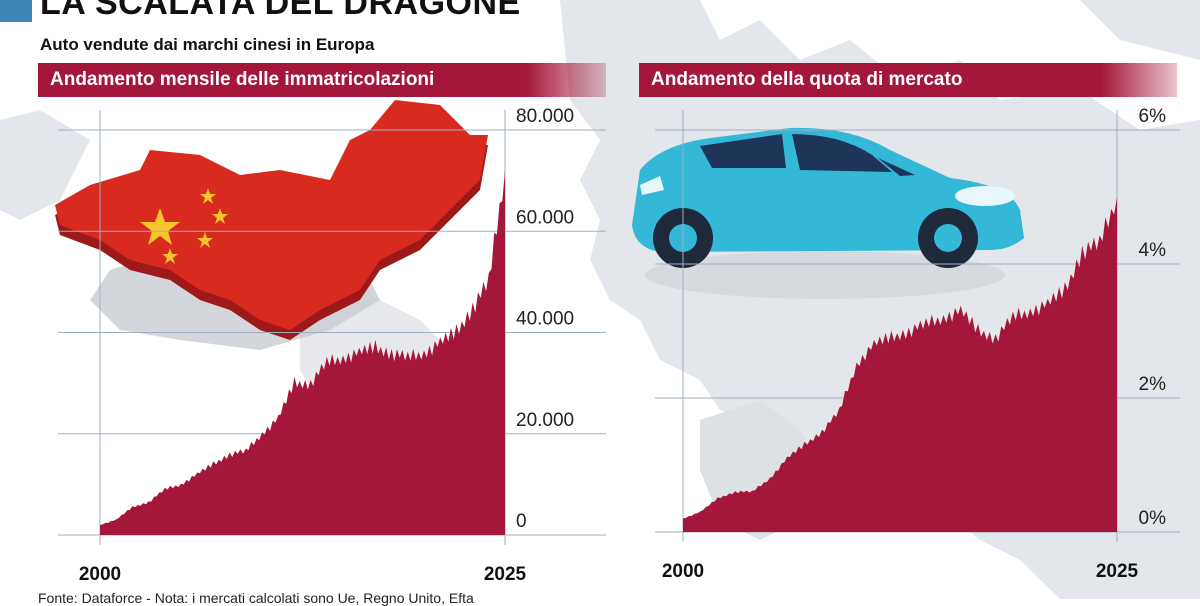  I want to click on market-share-x-tick-label: 2025, so click(1117, 571).